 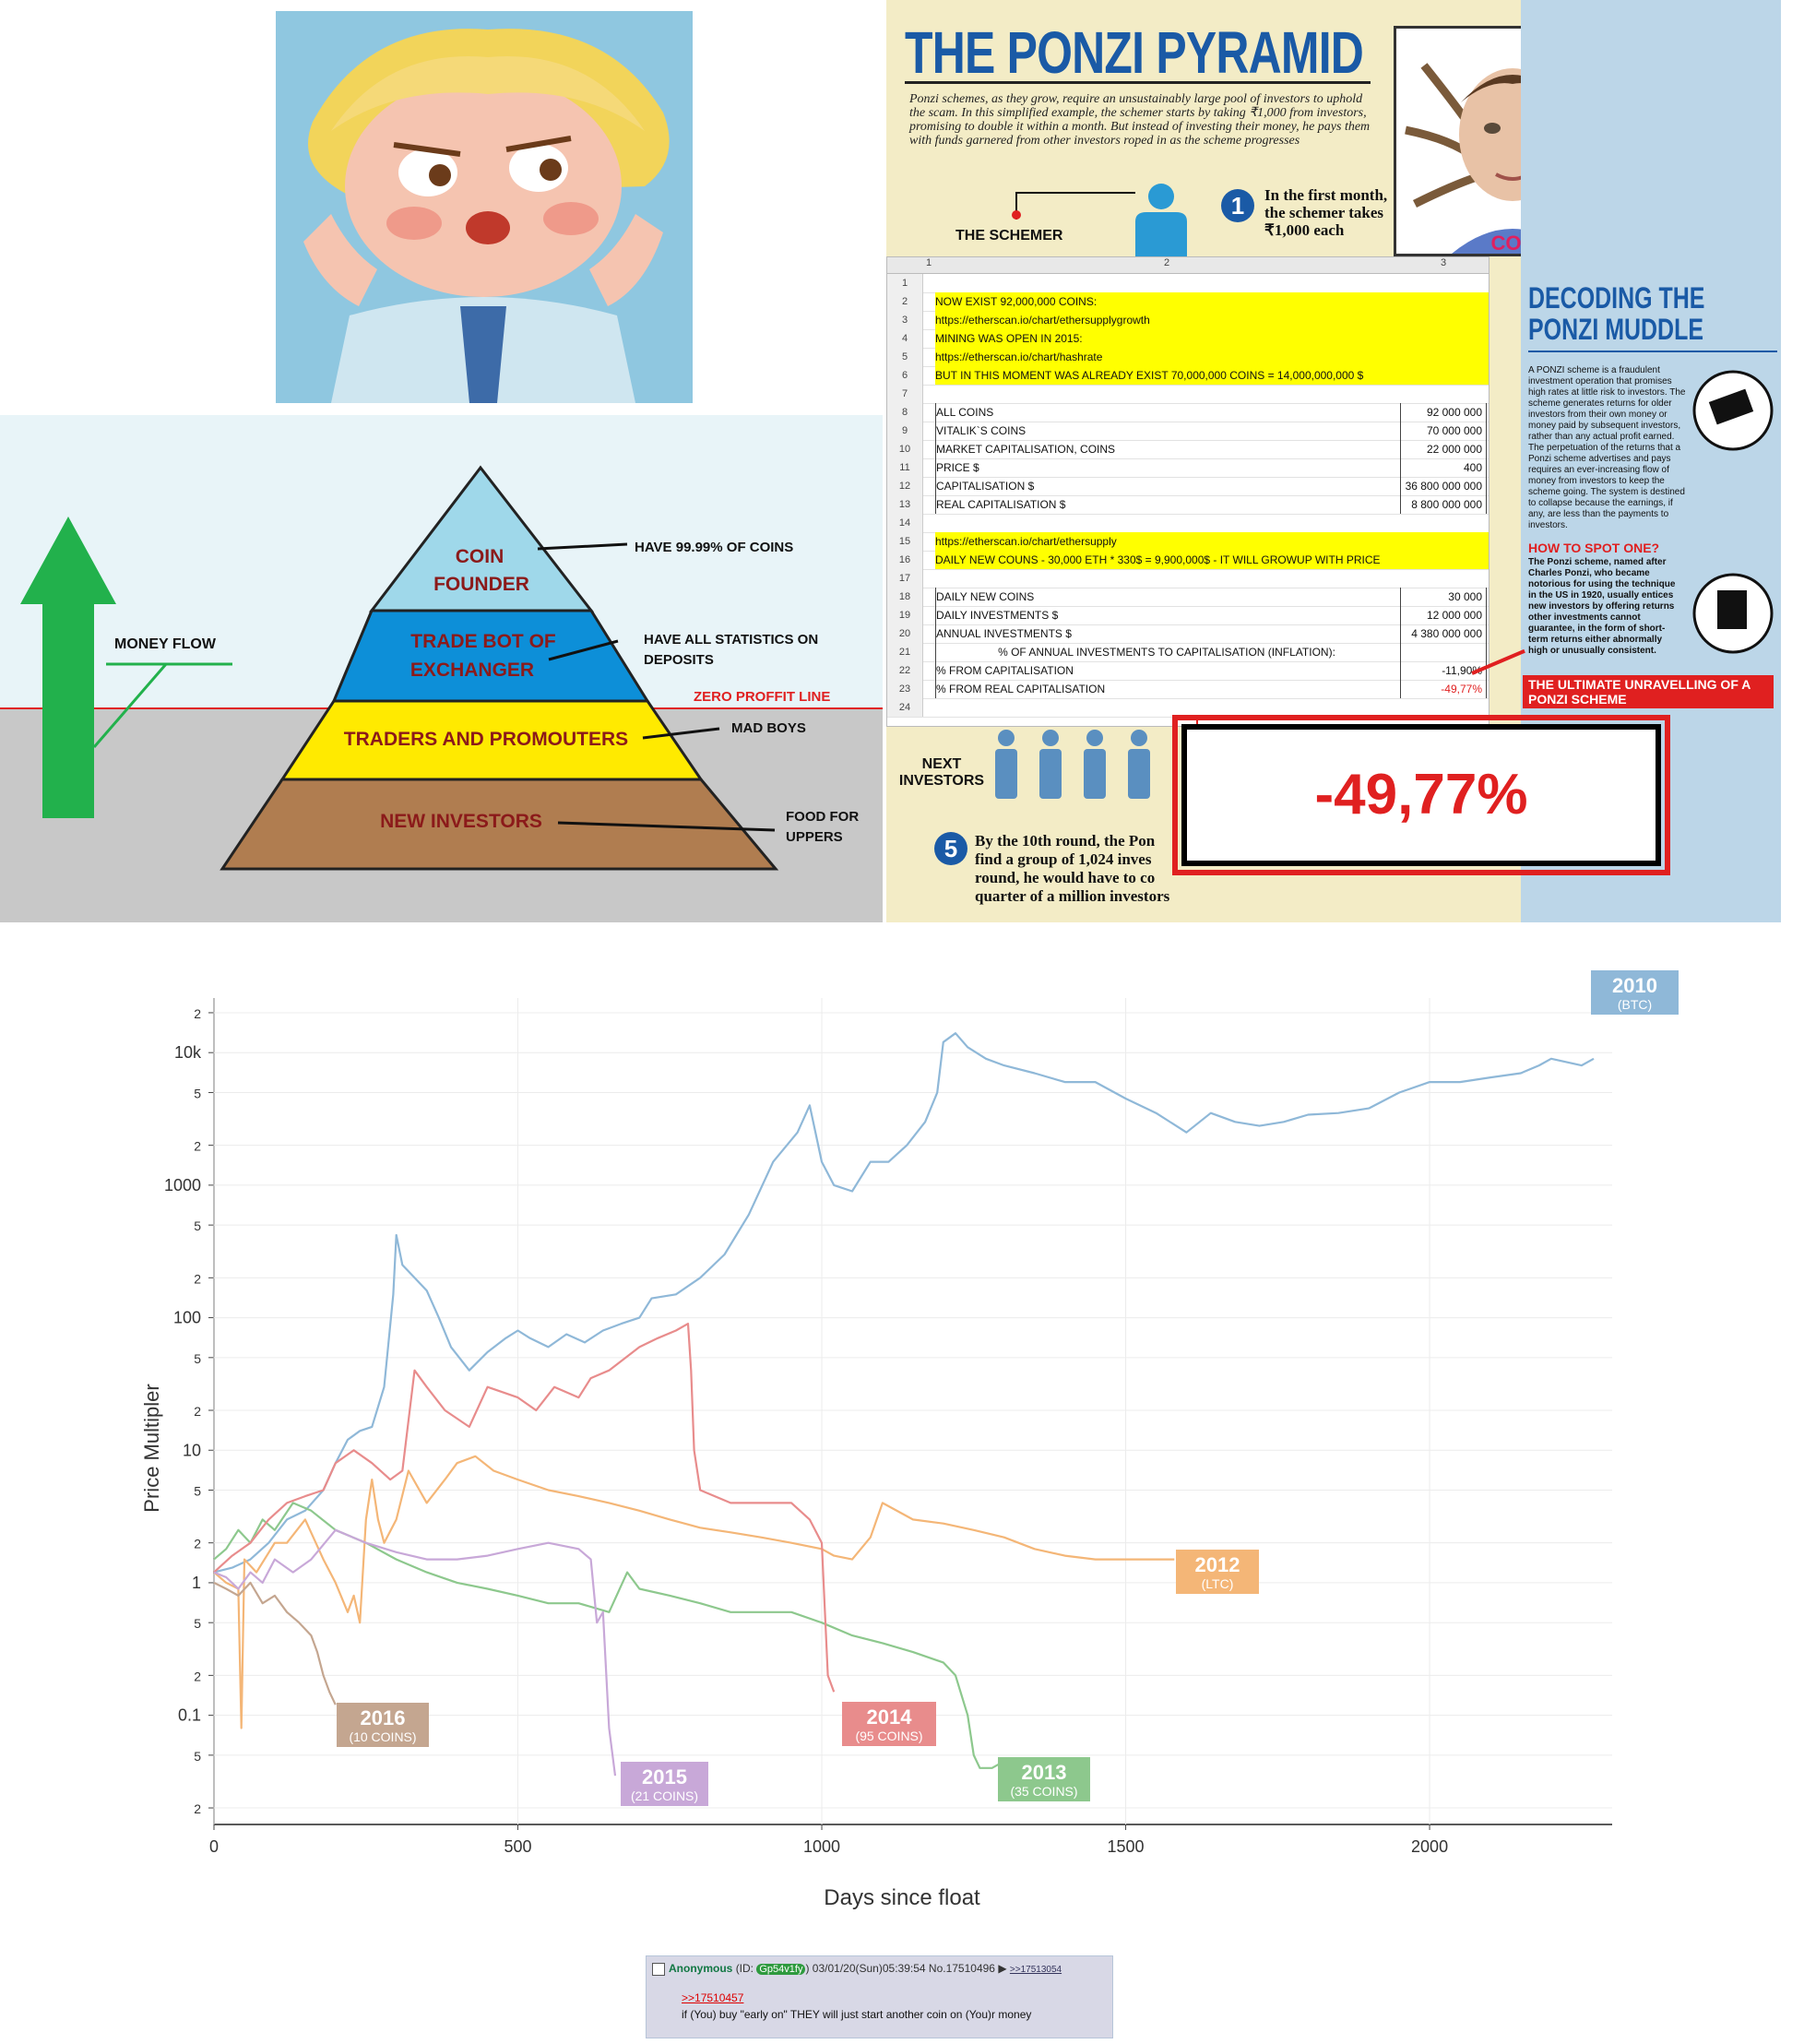 I want to click on sheet-cell-value: 36 800 000 000, so click(x=1443, y=486).